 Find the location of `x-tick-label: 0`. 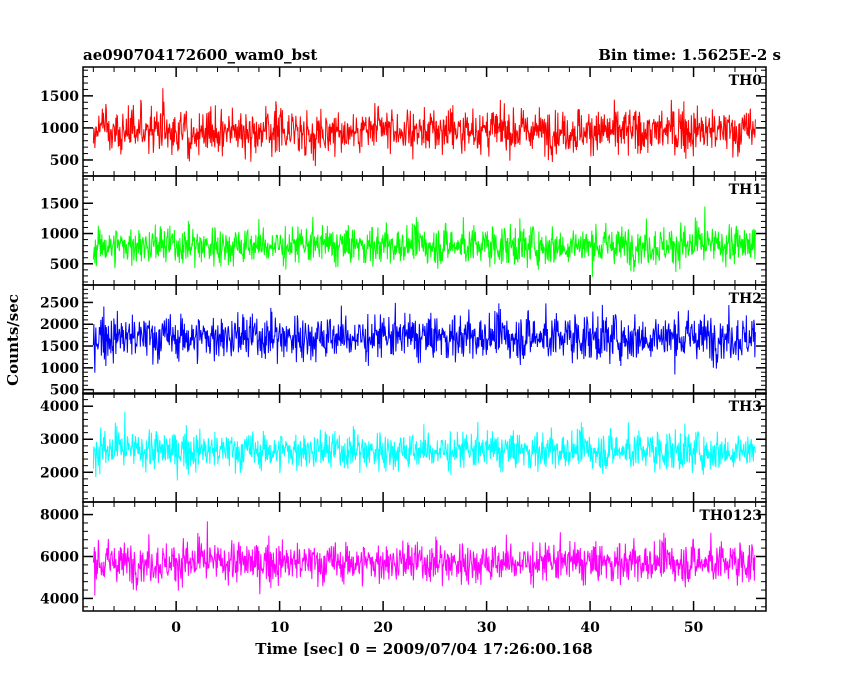

x-tick-label: 0 is located at coordinates (176, 628).